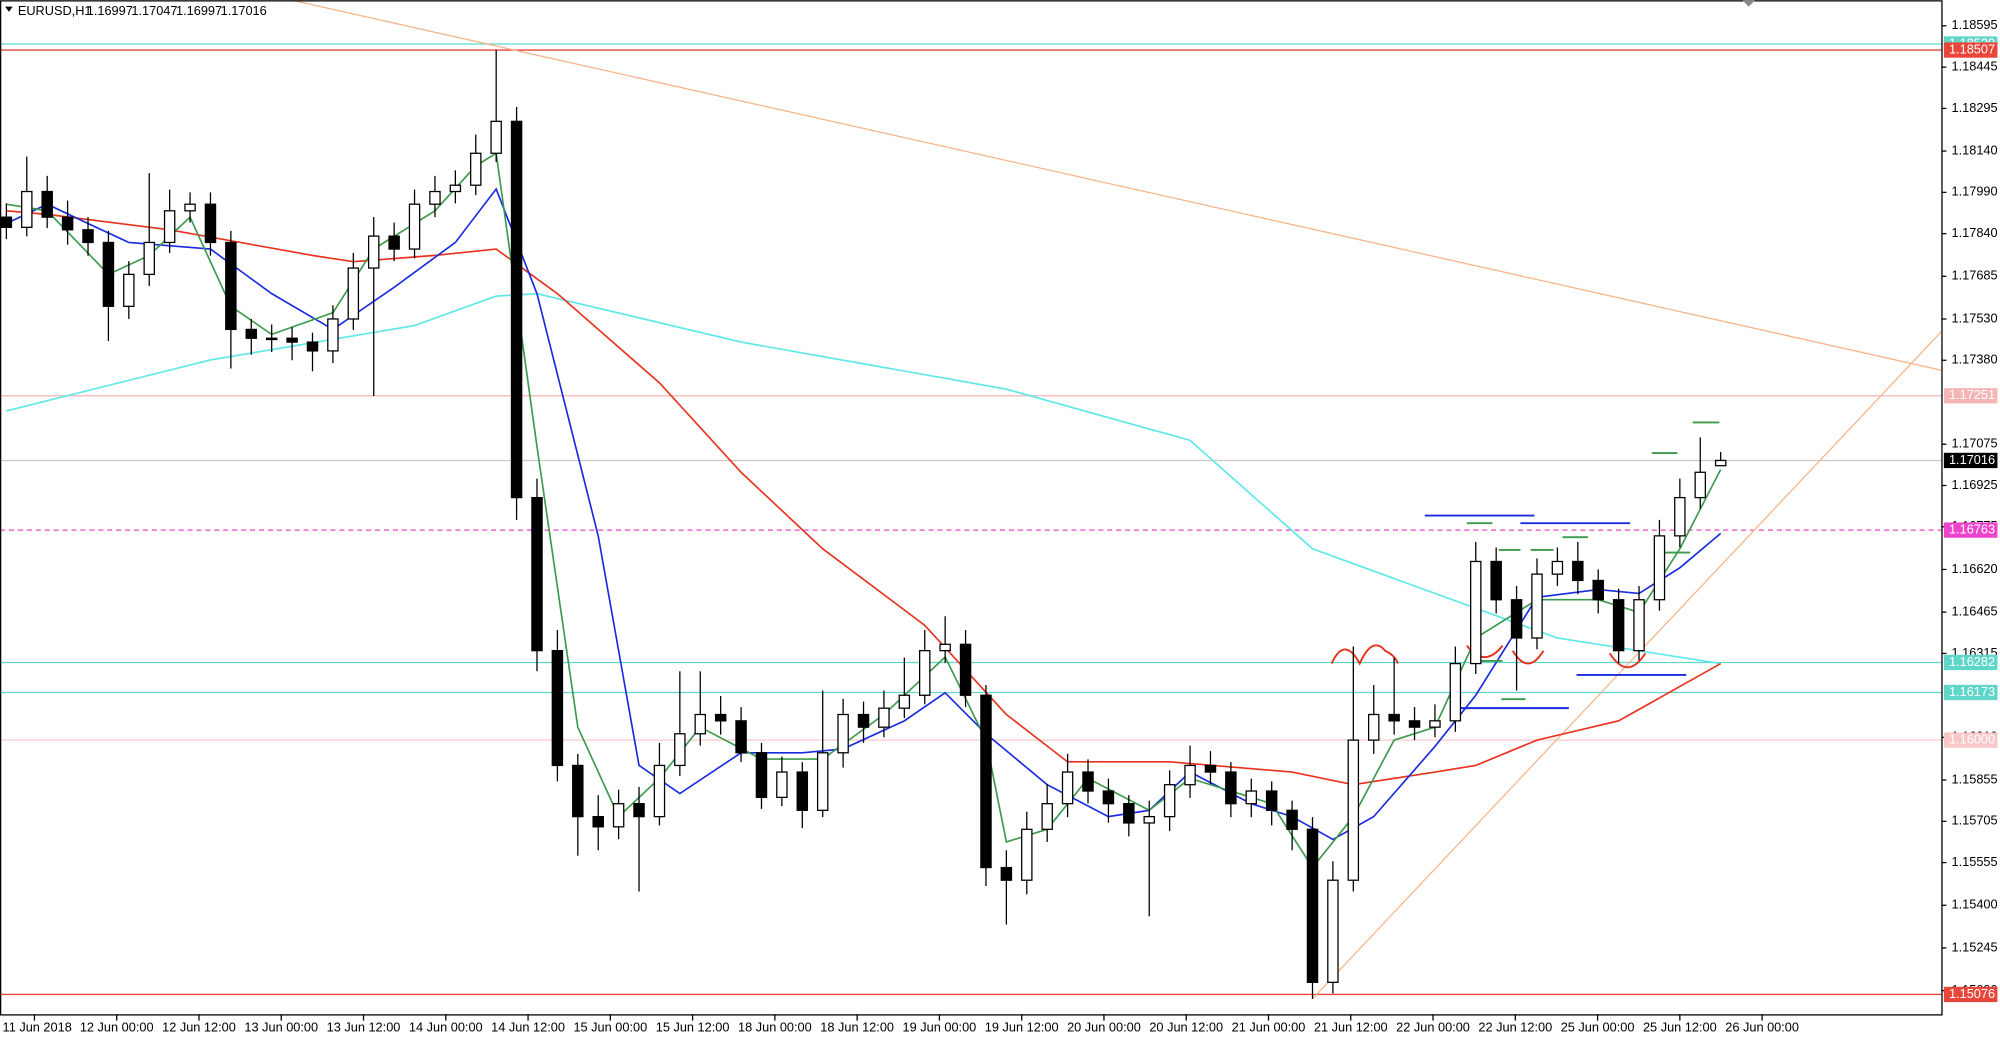 The height and width of the screenshot is (1040, 2000). Describe the element at coordinates (9, 9) in the screenshot. I see `menu-arrow` at that location.